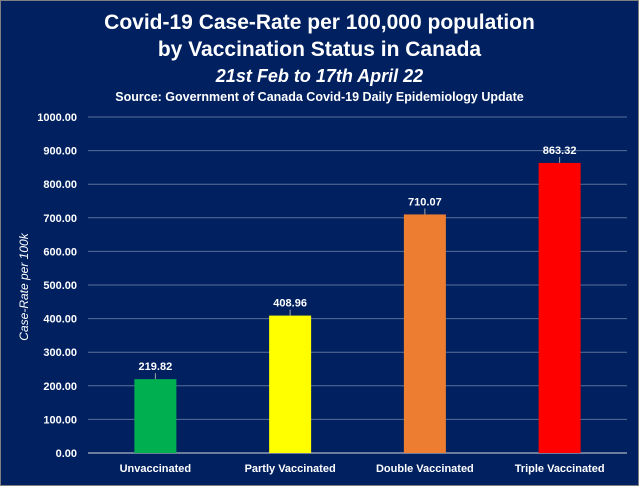 Image resolution: width=639 pixels, height=486 pixels. What do you see at coordinates (60, 252) in the screenshot?
I see `y-tick-label: 600.00` at bounding box center [60, 252].